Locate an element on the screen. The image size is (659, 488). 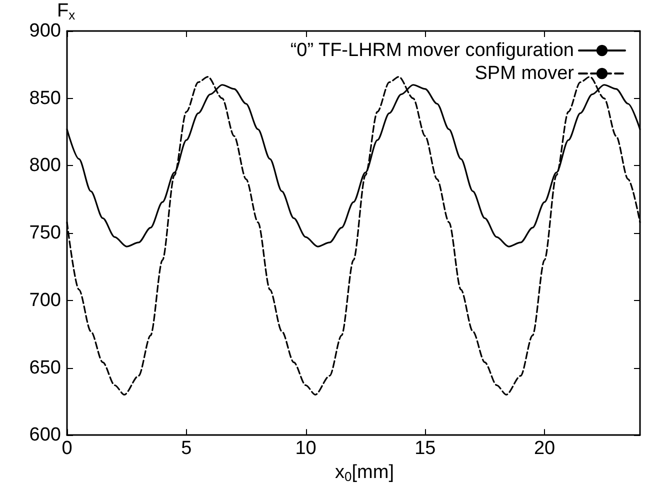
y-tick-label: 600 is located at coordinates (45, 435).